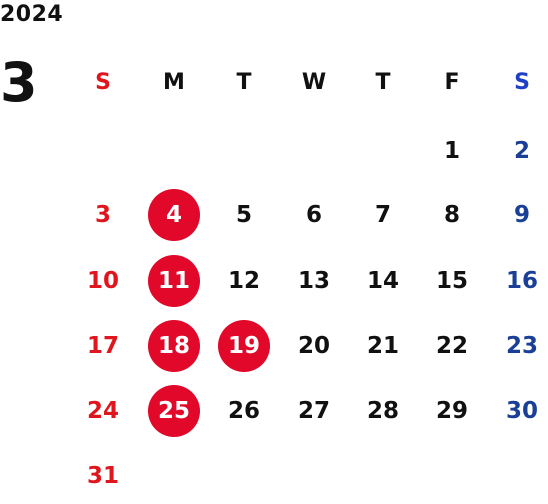 This screenshot has width=548, height=504. Describe the element at coordinates (451, 411) in the screenshot. I see `day-cell: 29` at that location.